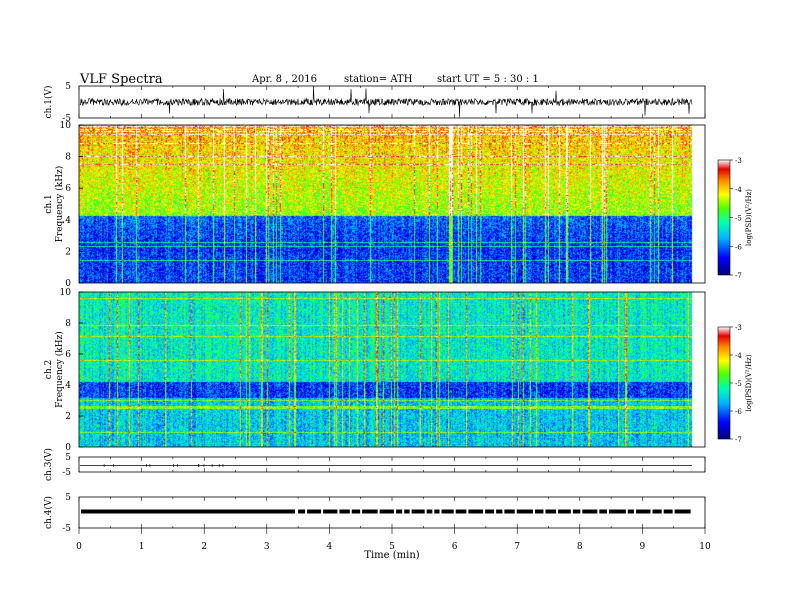 This screenshot has height=612, width=792. What do you see at coordinates (738, 356) in the screenshot?
I see `ch2-spectrogram-colorbar-tick-label: -4` at bounding box center [738, 356].